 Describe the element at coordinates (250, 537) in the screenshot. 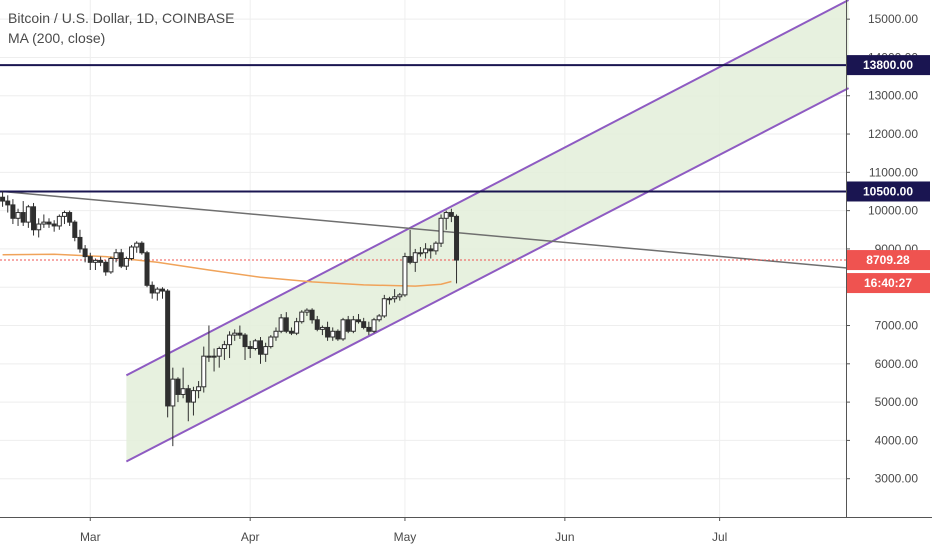

I see `time-axis-tick-label: Apr` at that location.